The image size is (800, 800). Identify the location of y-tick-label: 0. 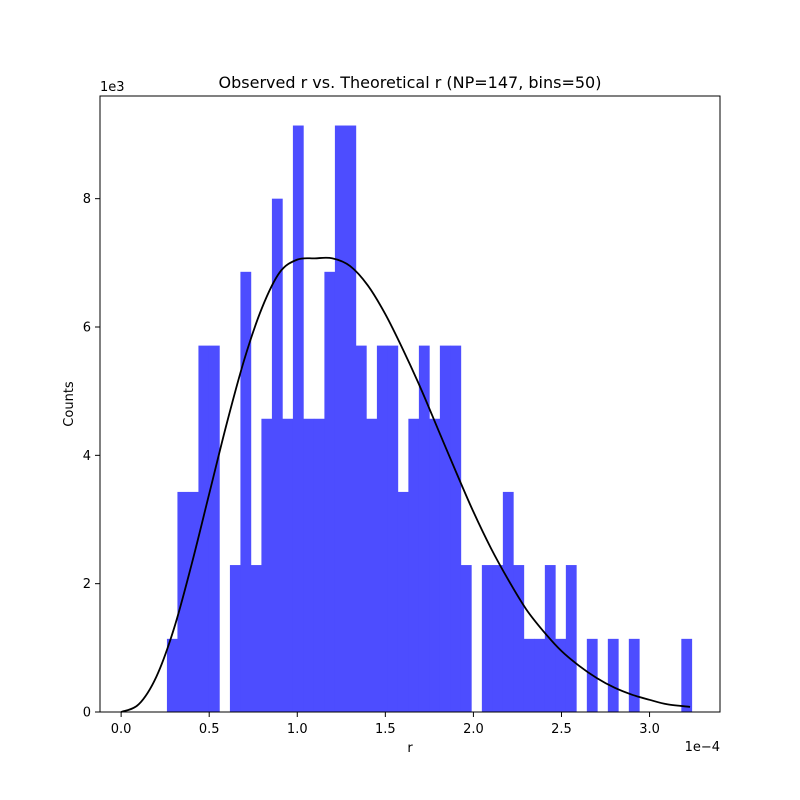
(87, 713).